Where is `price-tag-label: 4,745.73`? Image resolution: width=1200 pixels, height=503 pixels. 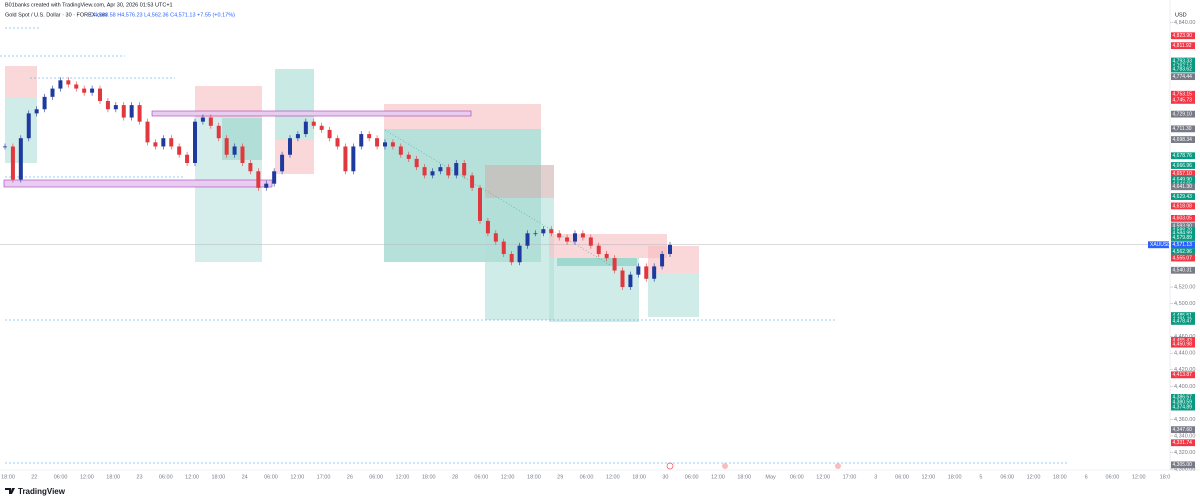 price-tag-label: 4,745.73 is located at coordinates (1183, 101).